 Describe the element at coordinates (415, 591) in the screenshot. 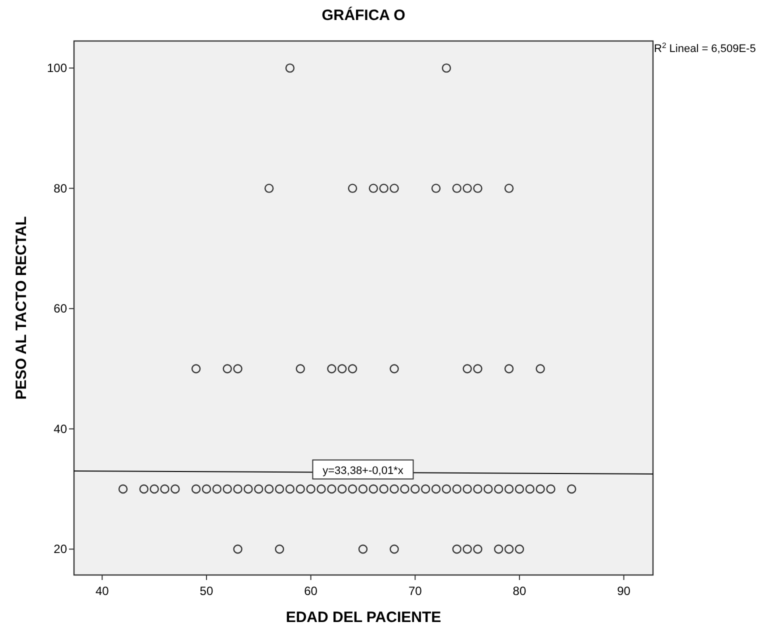

I see `x-tick-label: 70` at that location.